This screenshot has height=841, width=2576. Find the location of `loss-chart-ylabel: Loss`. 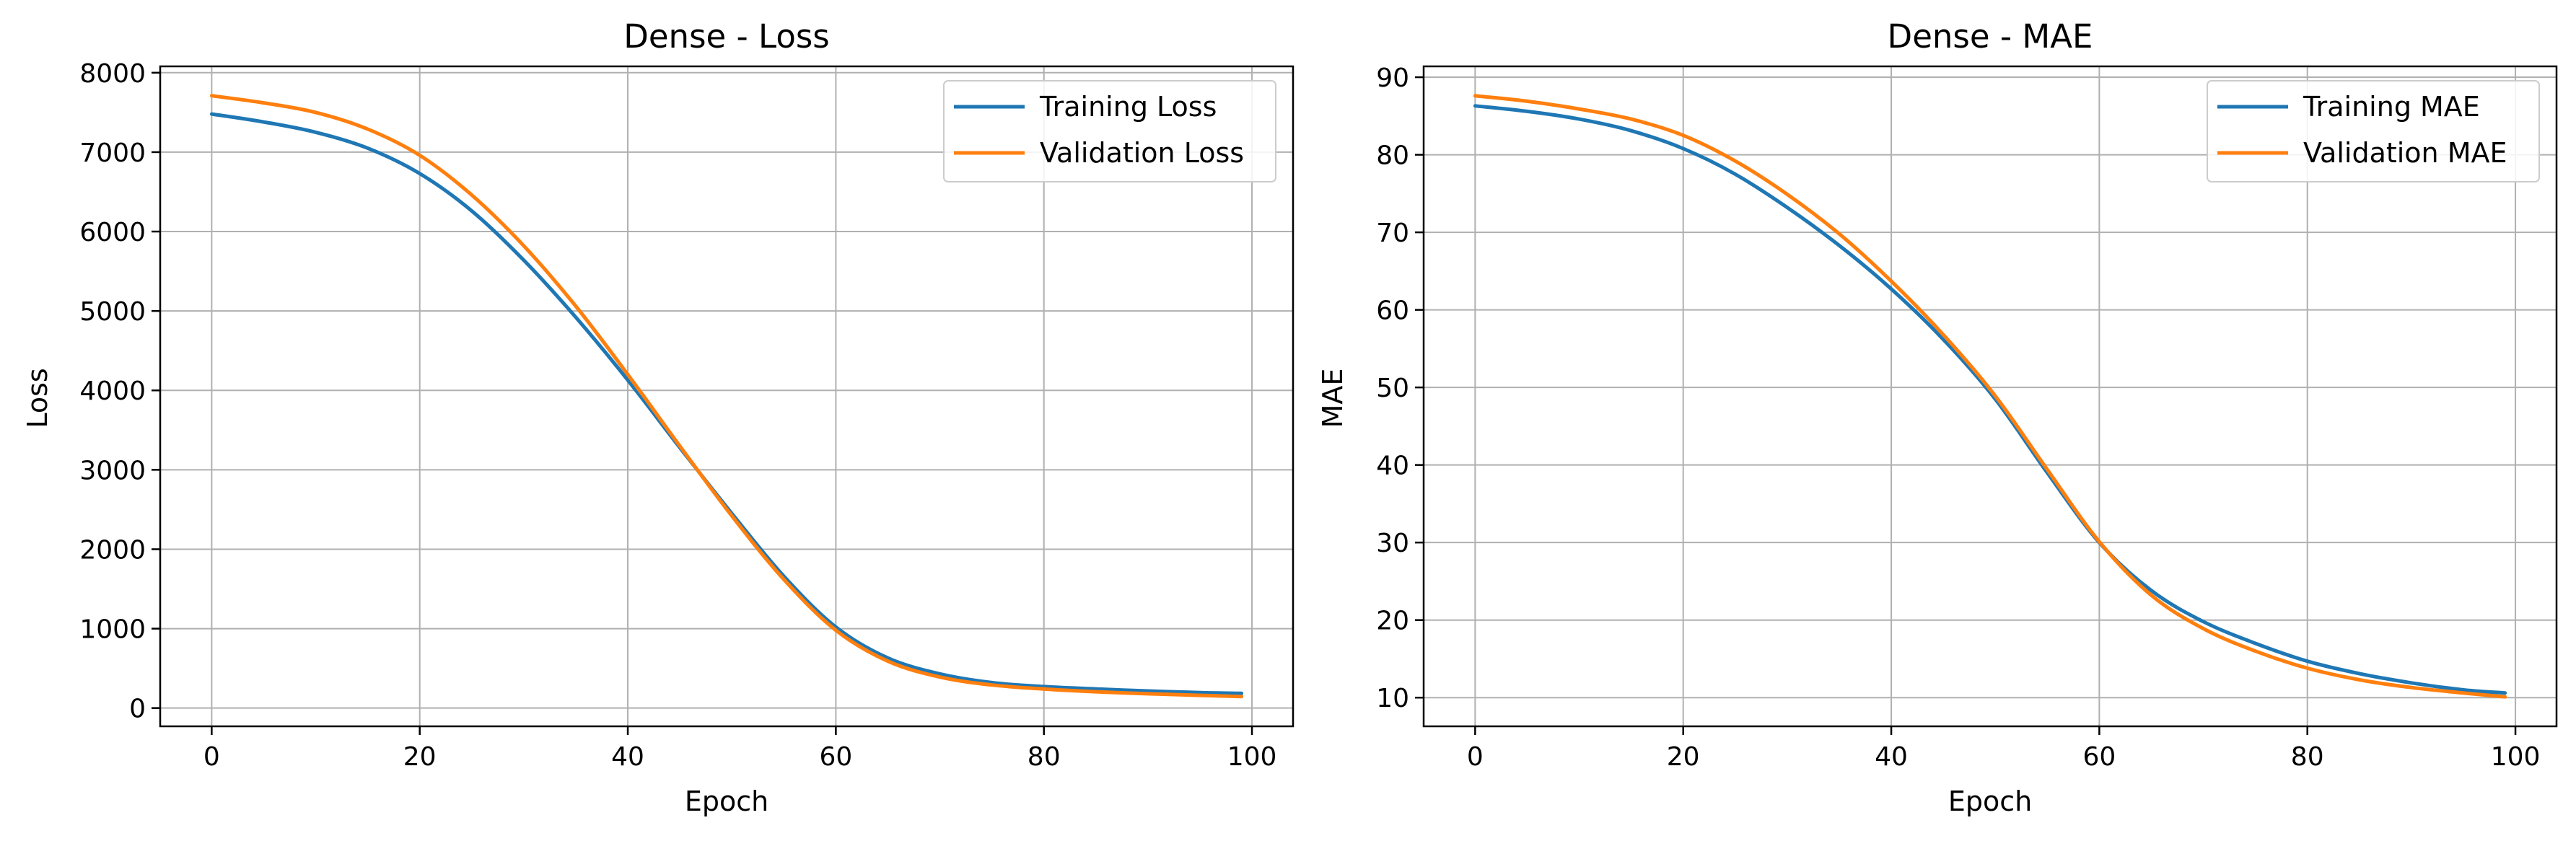

loss-chart-ylabel: Loss is located at coordinates (37, 398).